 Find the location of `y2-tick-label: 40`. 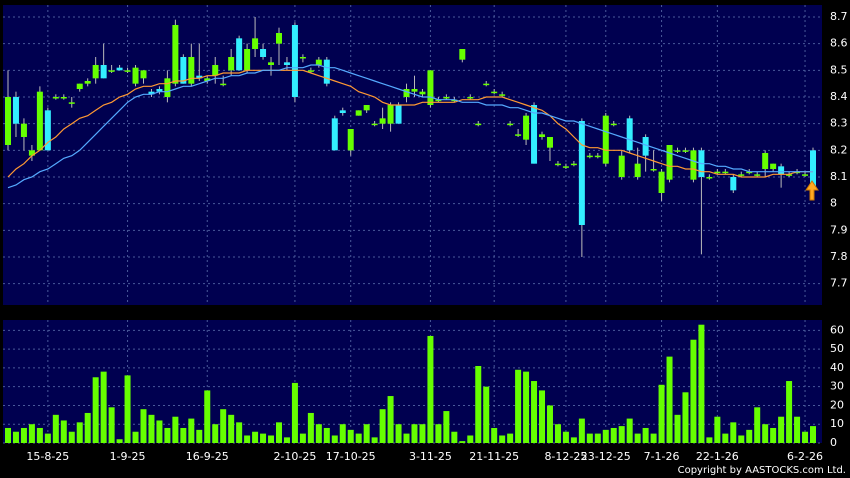

y2-tick-label: 40 is located at coordinates (837, 367).